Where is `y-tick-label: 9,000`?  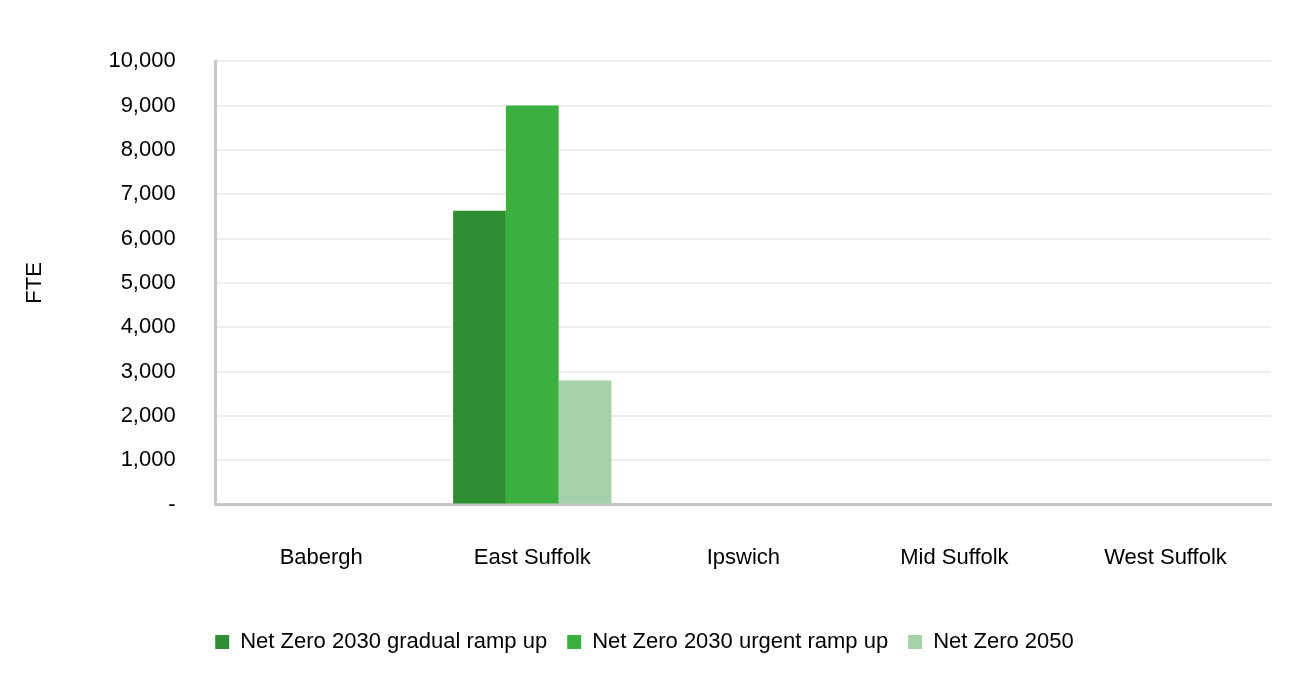 y-tick-label: 9,000 is located at coordinates (148, 104).